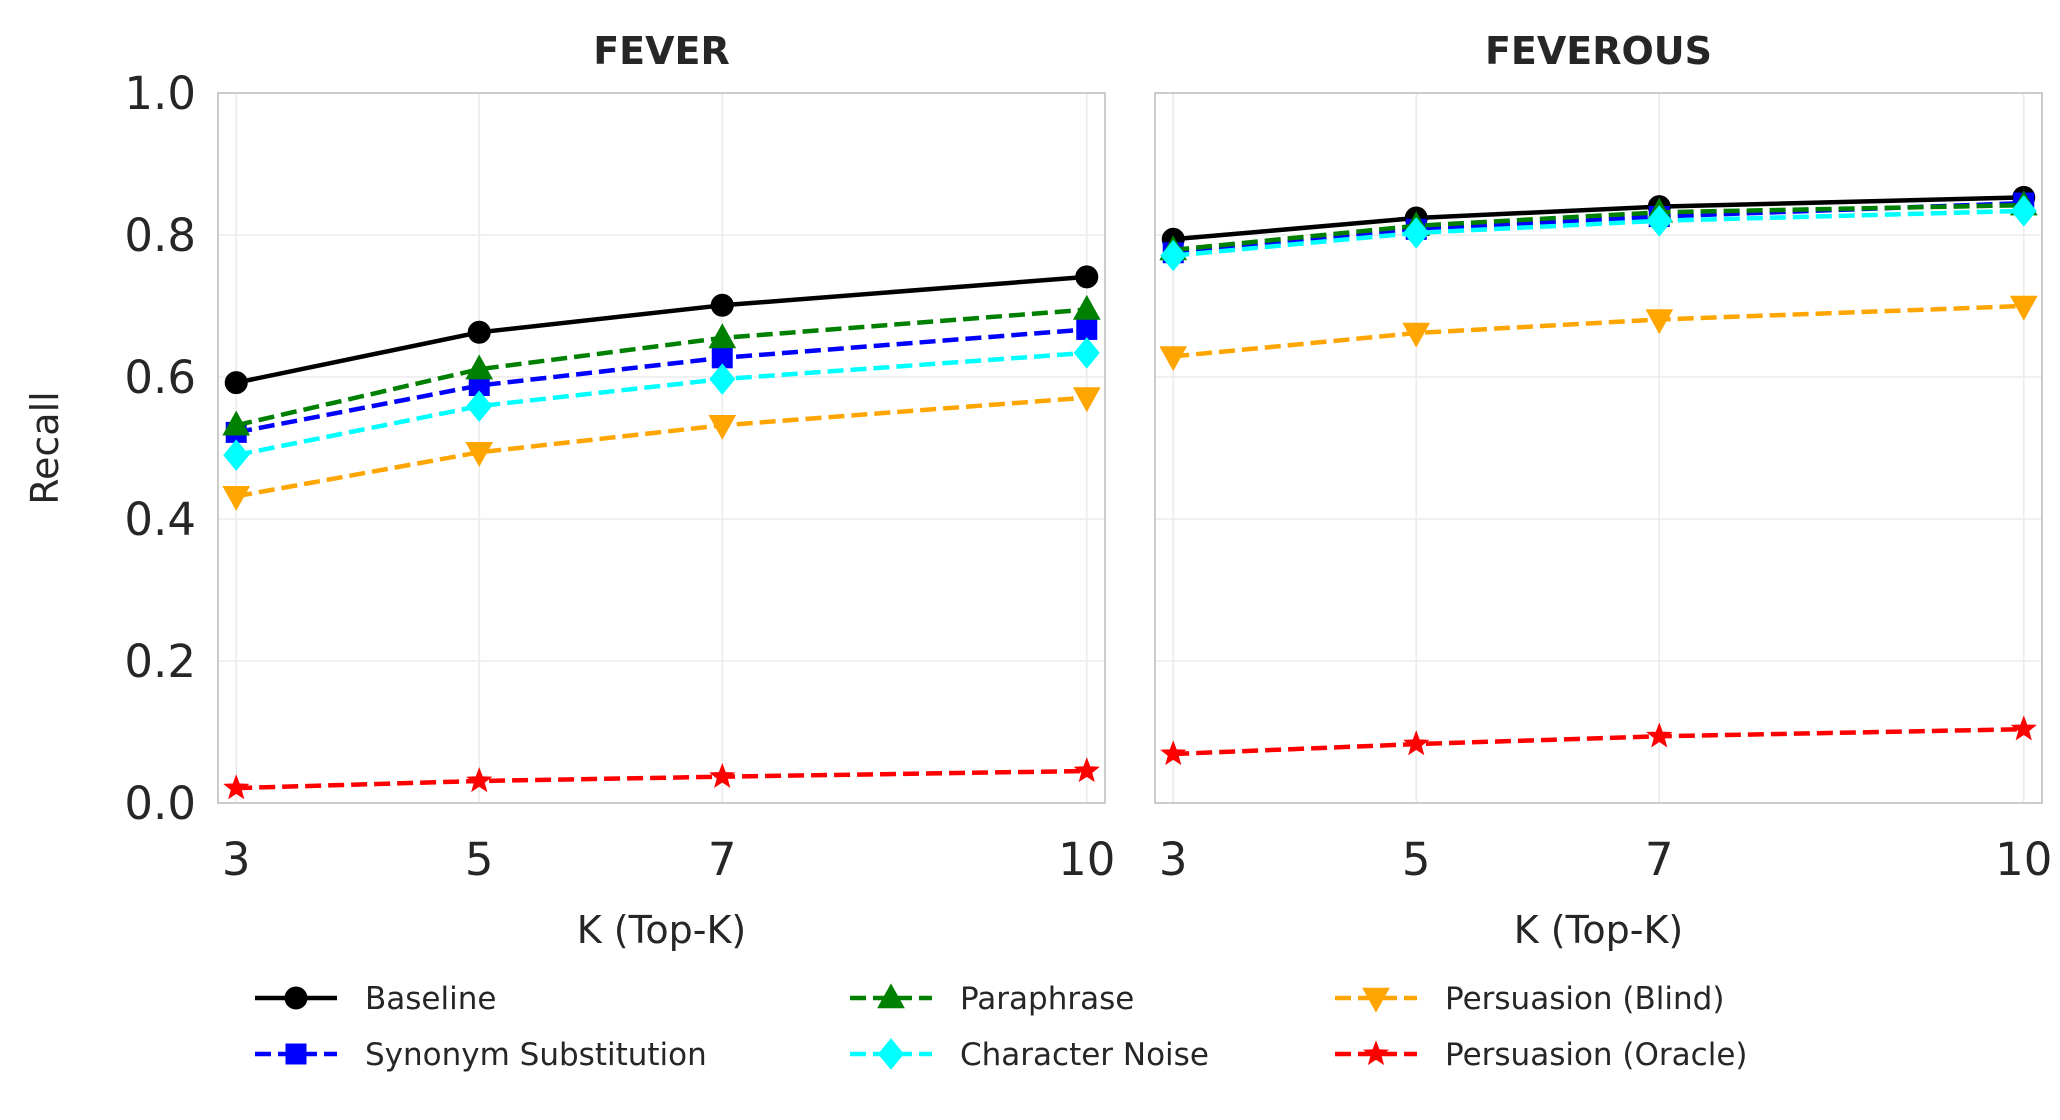 This screenshot has width=2060, height=1120. Describe the element at coordinates (1087, 329) in the screenshot. I see `data-point-synonym` at that location.